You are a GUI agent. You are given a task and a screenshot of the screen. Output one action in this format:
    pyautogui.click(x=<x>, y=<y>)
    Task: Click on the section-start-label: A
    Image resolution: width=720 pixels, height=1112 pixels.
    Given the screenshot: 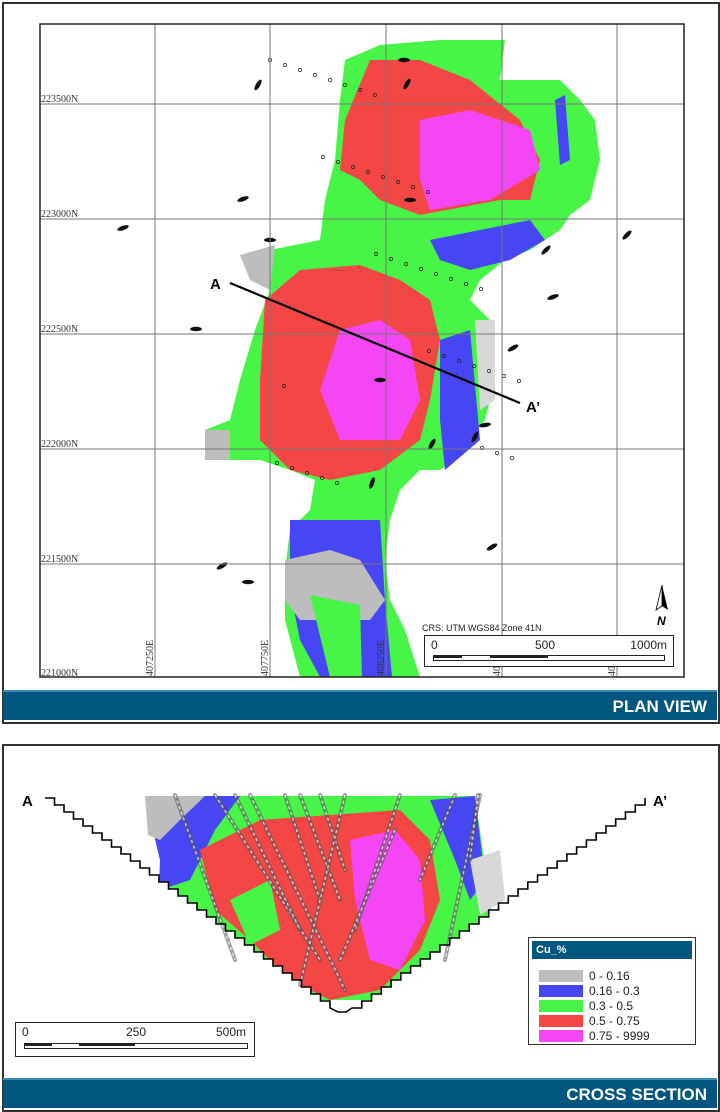 What is the action you would take?
    pyautogui.click(x=215, y=284)
    